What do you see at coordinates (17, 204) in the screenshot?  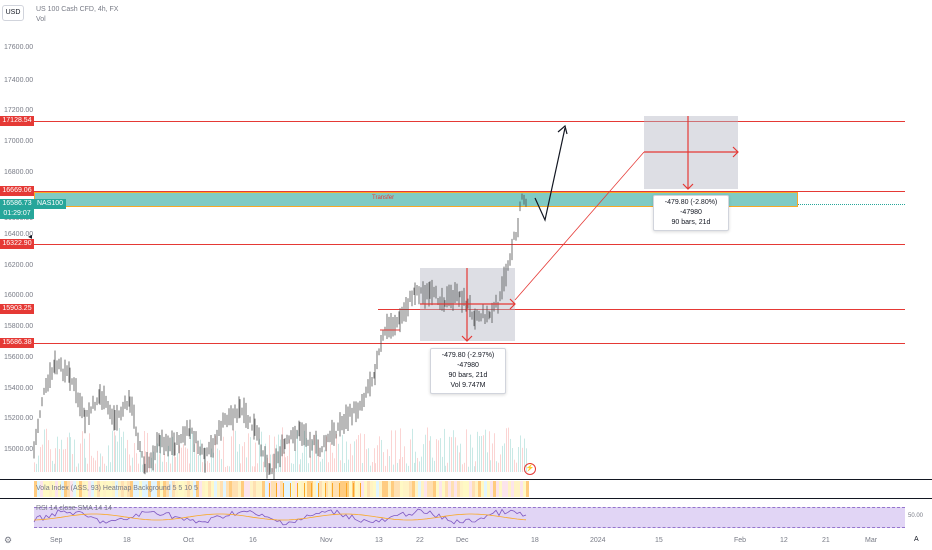 I see `price-tag-current: 16586.73` at bounding box center [17, 204].